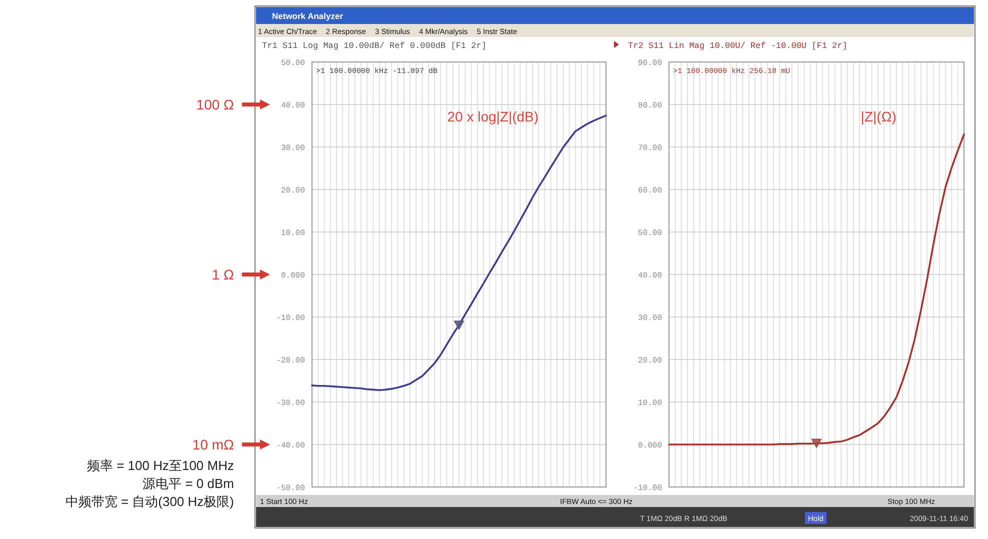 This screenshot has height=539, width=988. Describe the element at coordinates (213, 444) in the screenshot. I see `text: 10 mΩ` at that location.